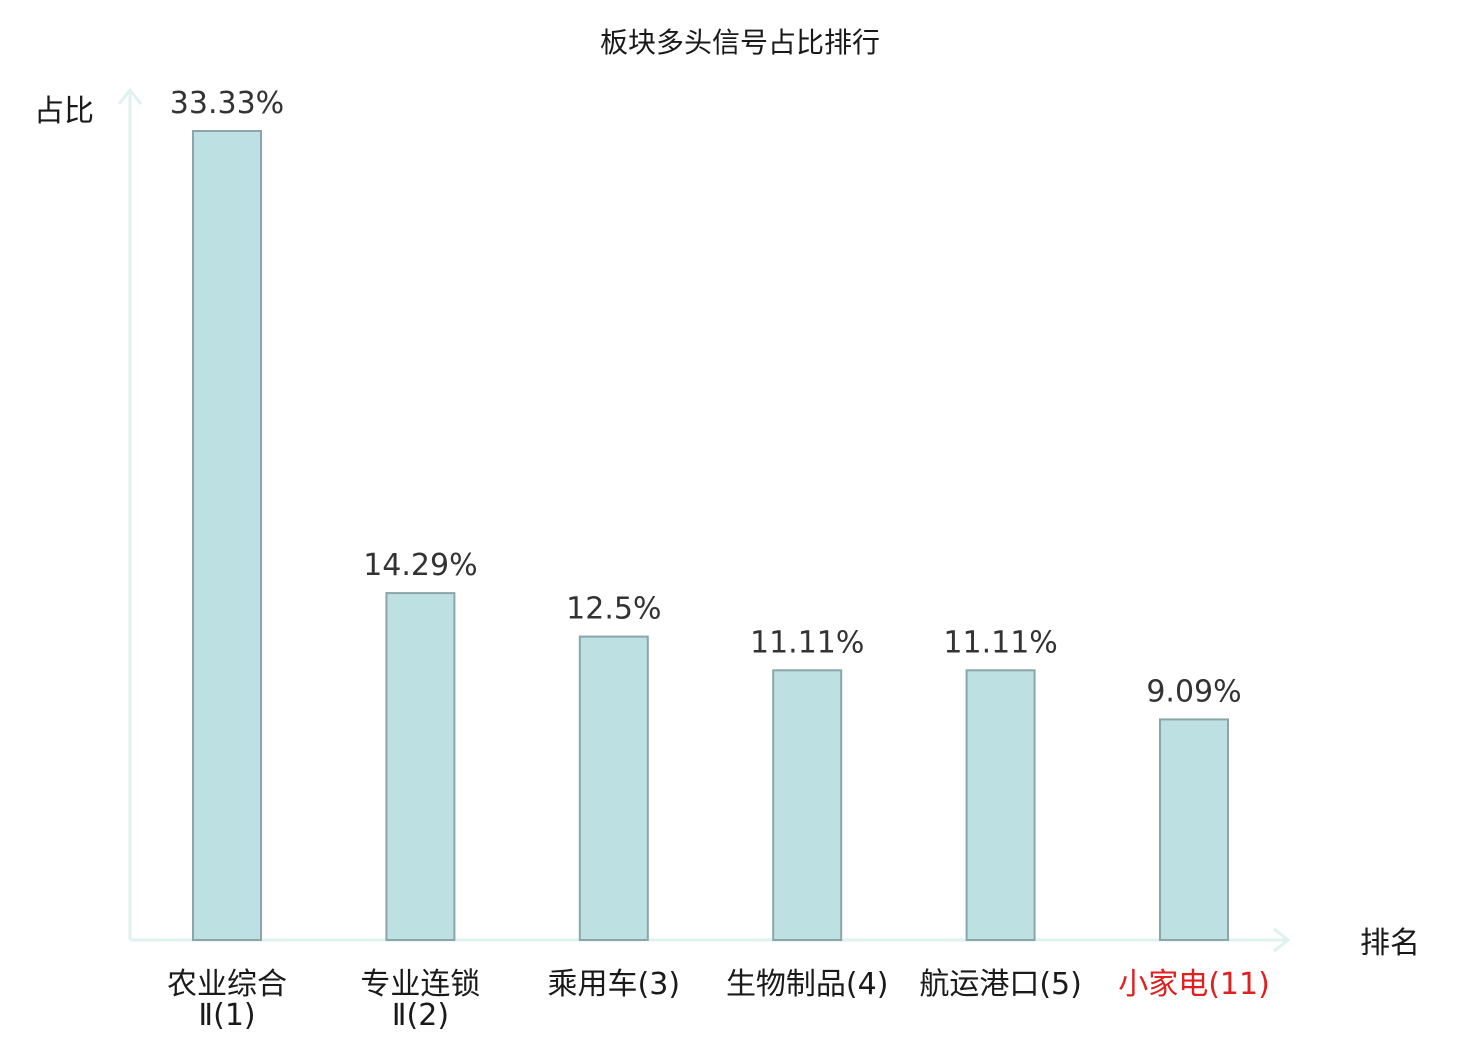  What do you see at coordinates (64, 111) in the screenshot?
I see `y-axis-label: 占比` at bounding box center [64, 111].